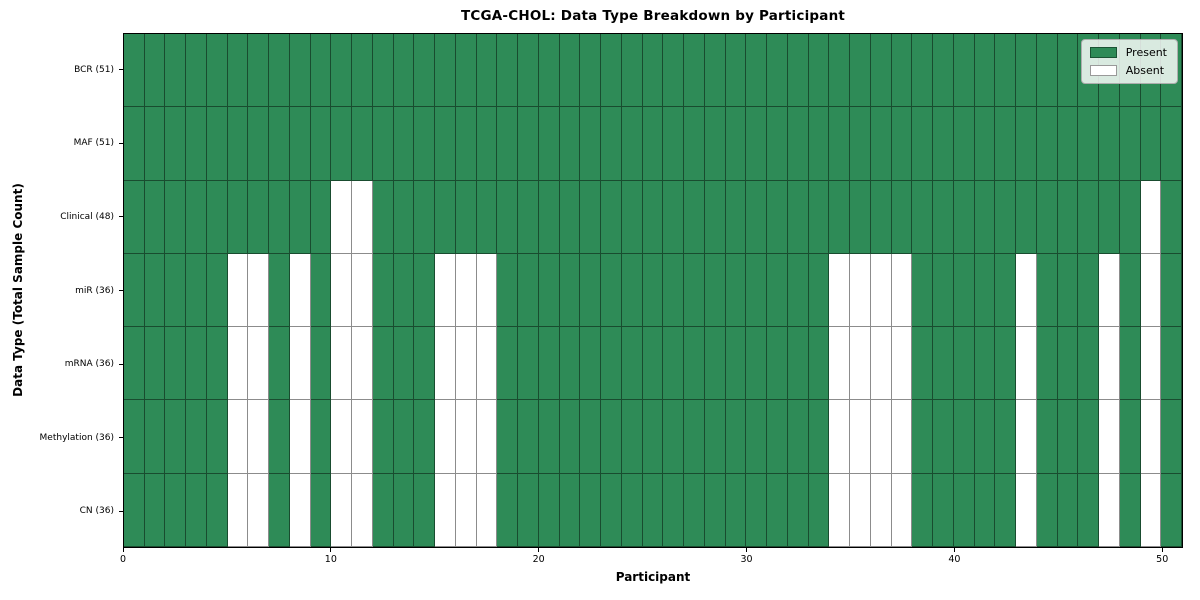 The width and height of the screenshot is (1200, 600). I want to click on y-tick-label: miR (36), so click(94, 290).